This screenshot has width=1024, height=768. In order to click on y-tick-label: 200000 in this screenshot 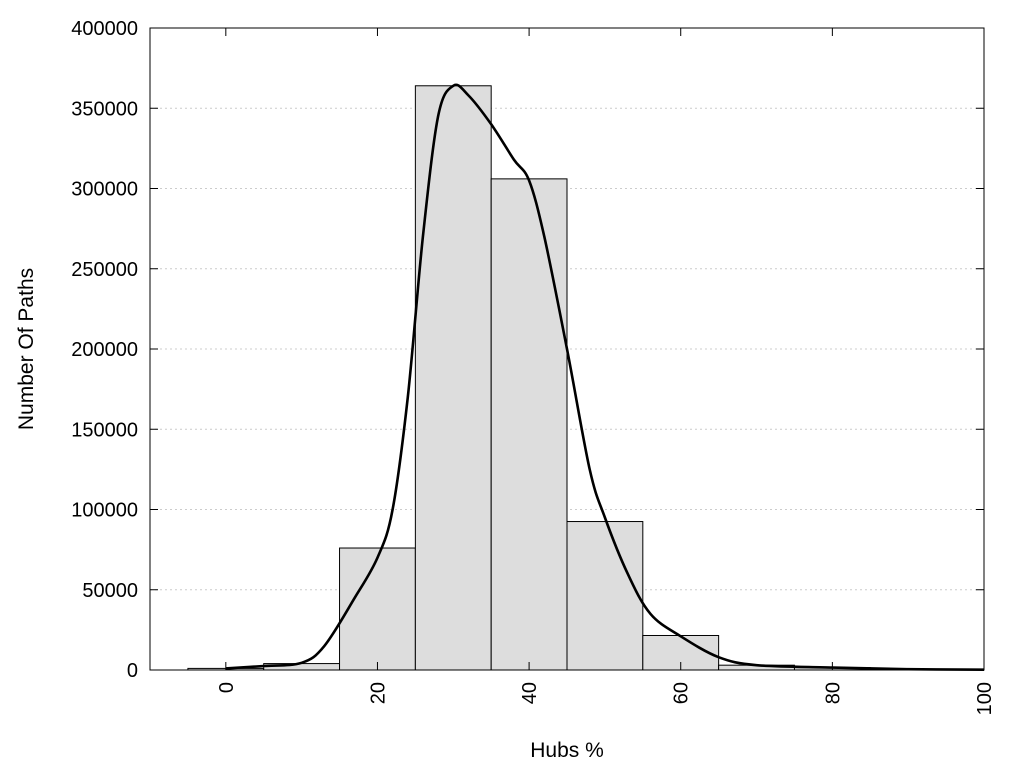, I will do `click(104, 350)`.